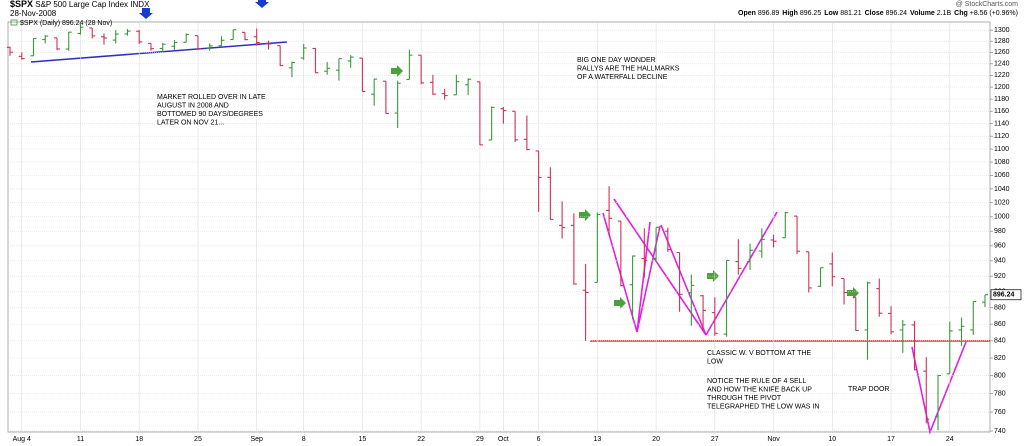 This screenshot has width=1024, height=446. I want to click on x-tick-label: Oct, so click(503, 439).